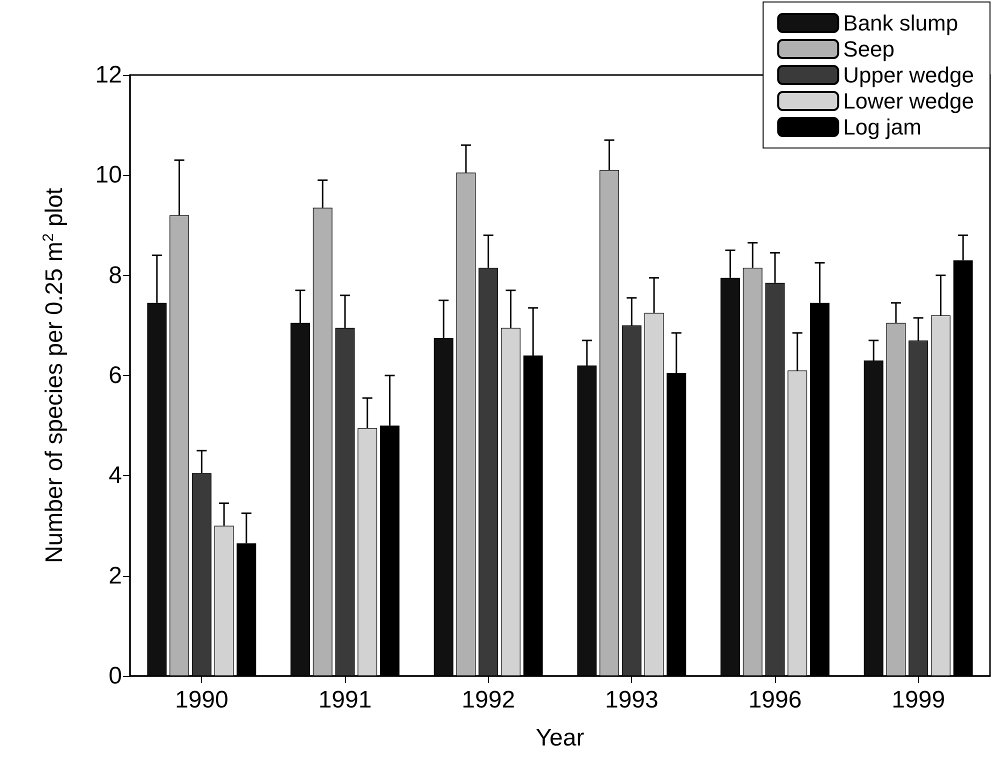  Describe the element at coordinates (345, 700) in the screenshot. I see `x-tick-label: 1991` at that location.